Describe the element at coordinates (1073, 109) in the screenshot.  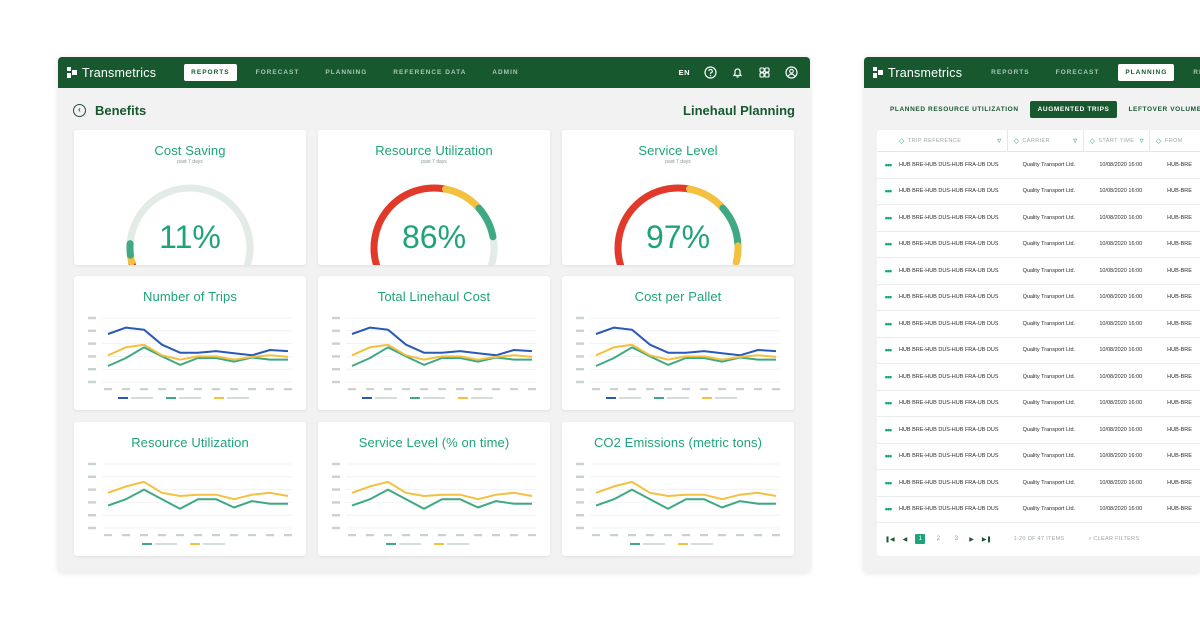
I see `tab-augmented-trips: AUGMENTED TRIPS` at that location.